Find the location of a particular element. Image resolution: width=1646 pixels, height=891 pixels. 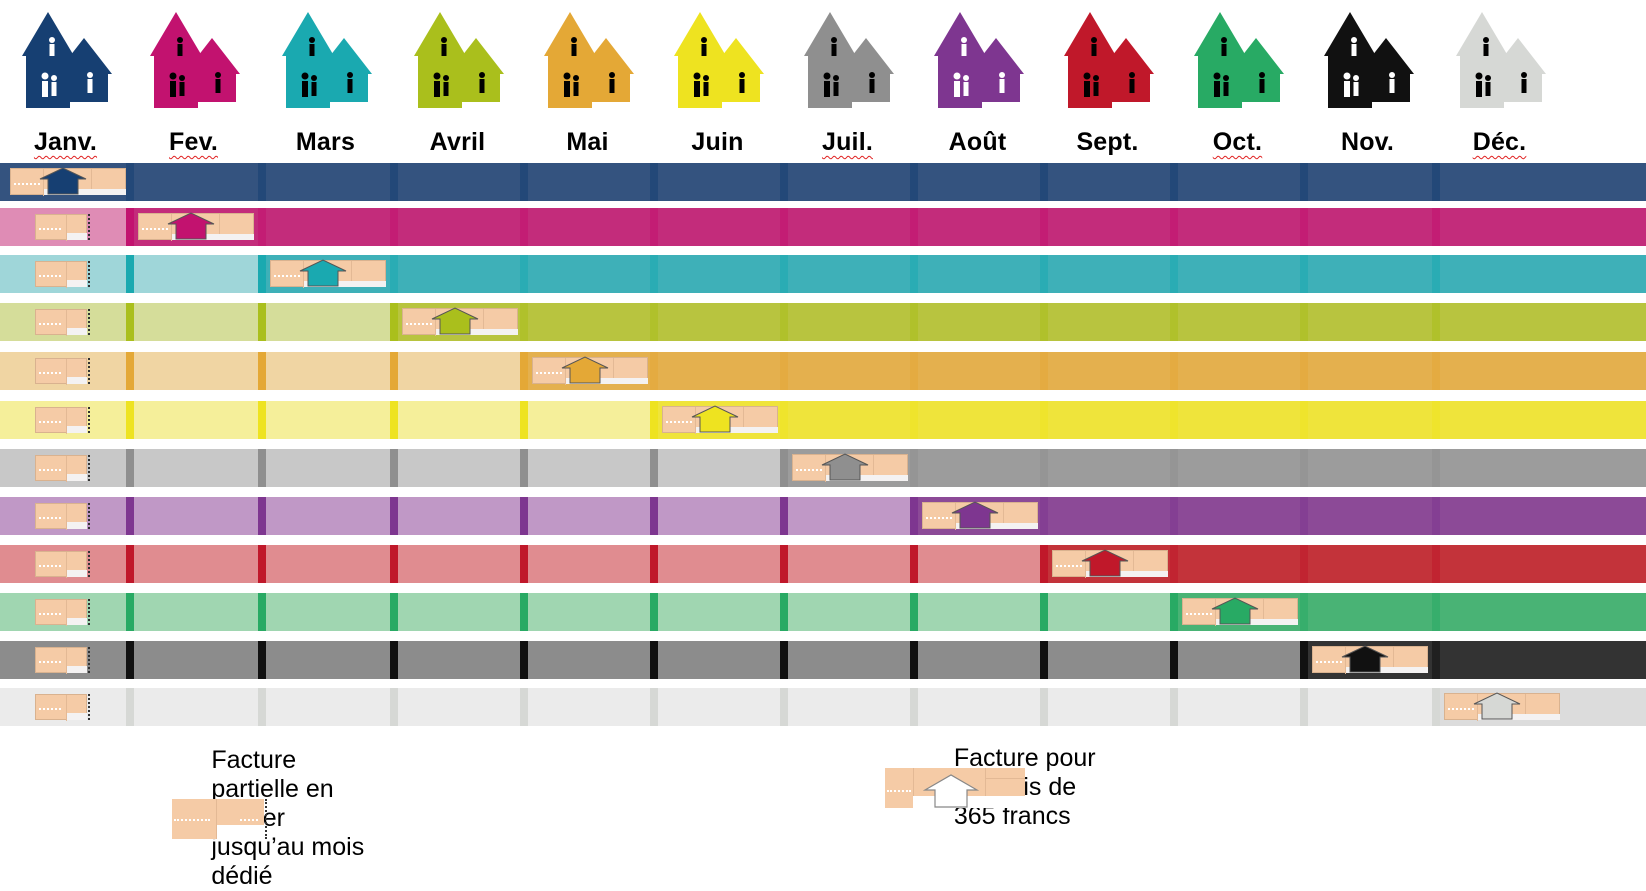

billing-row-Nov. is located at coordinates (823, 660).